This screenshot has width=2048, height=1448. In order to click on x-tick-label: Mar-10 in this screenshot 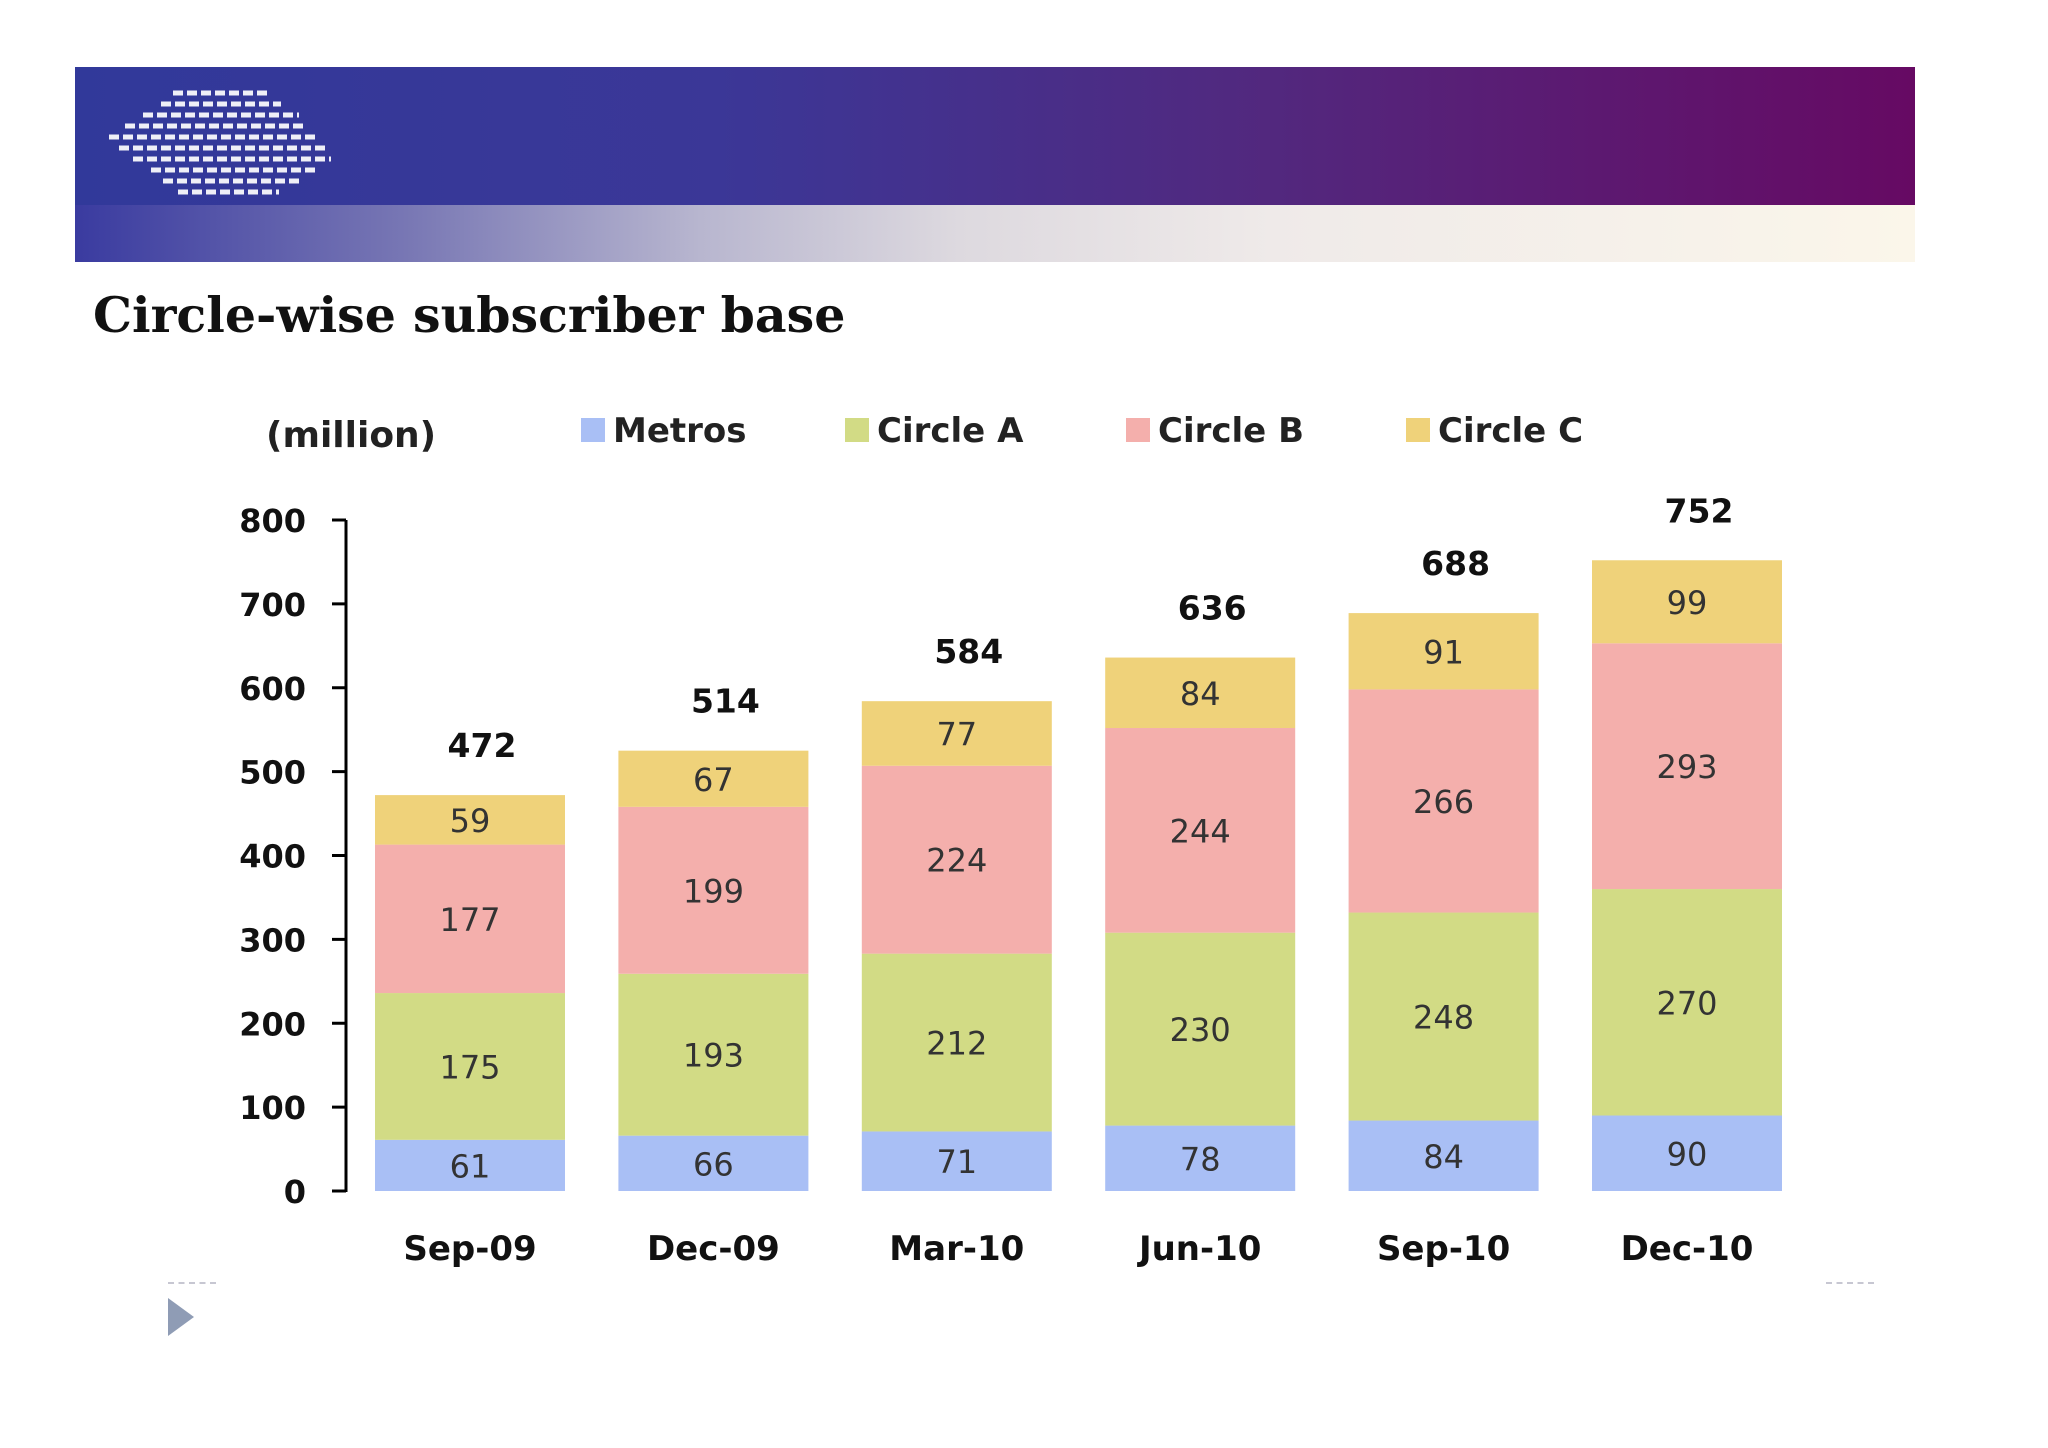, I will do `click(956, 1249)`.